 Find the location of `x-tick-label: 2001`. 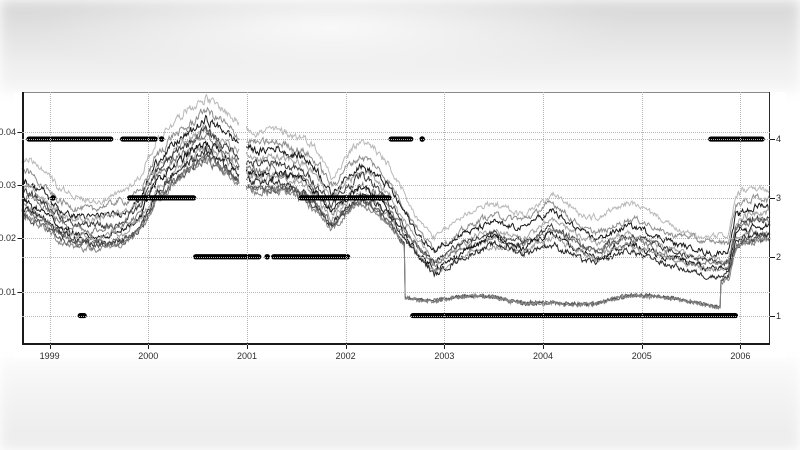

x-tick-label: 2001 is located at coordinates (247, 353).